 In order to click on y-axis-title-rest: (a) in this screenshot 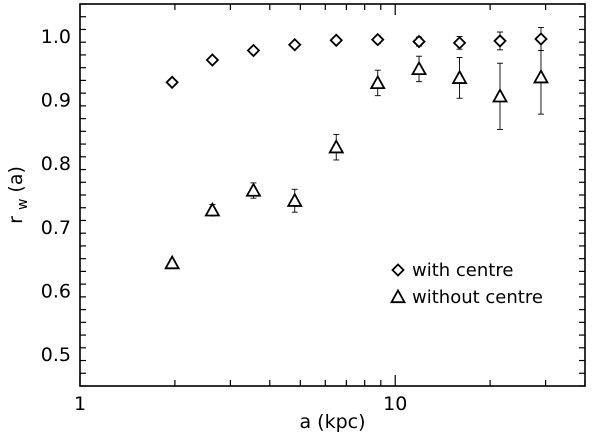, I will do `click(16, 179)`.